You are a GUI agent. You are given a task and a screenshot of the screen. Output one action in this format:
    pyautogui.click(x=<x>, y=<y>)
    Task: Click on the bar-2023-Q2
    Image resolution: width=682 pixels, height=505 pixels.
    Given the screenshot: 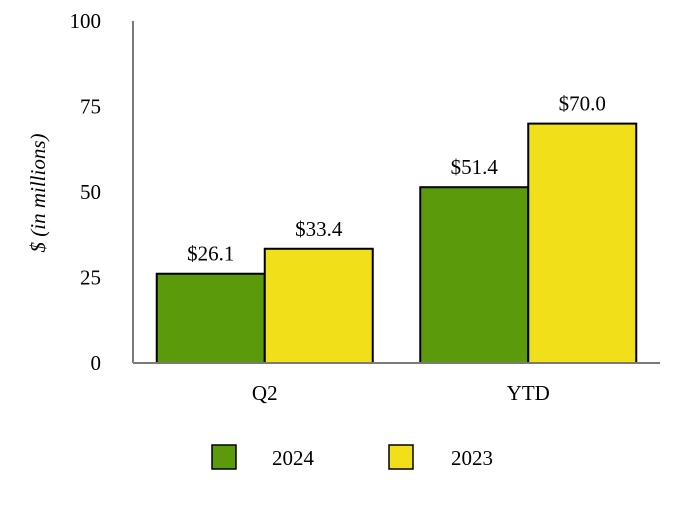 What is the action you would take?
    pyautogui.click(x=318, y=305)
    